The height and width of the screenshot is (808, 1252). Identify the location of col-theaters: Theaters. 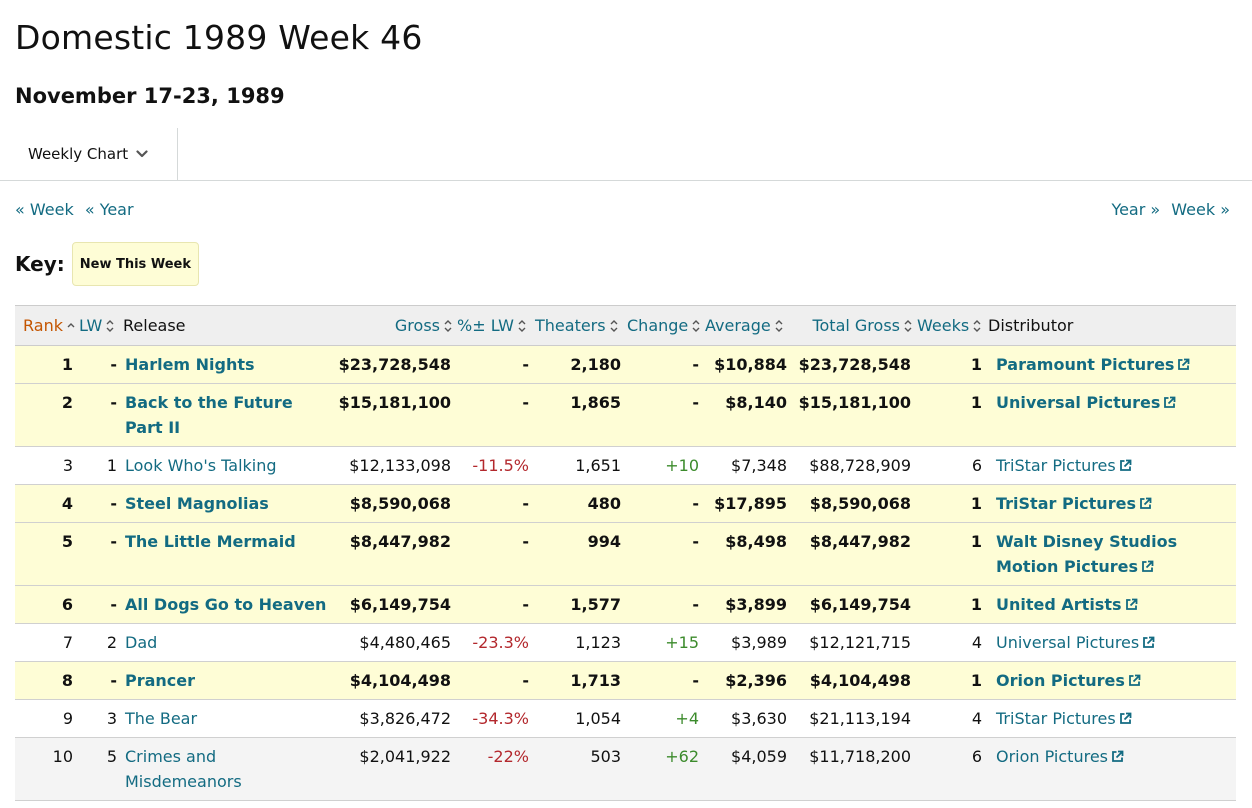
(579, 325).